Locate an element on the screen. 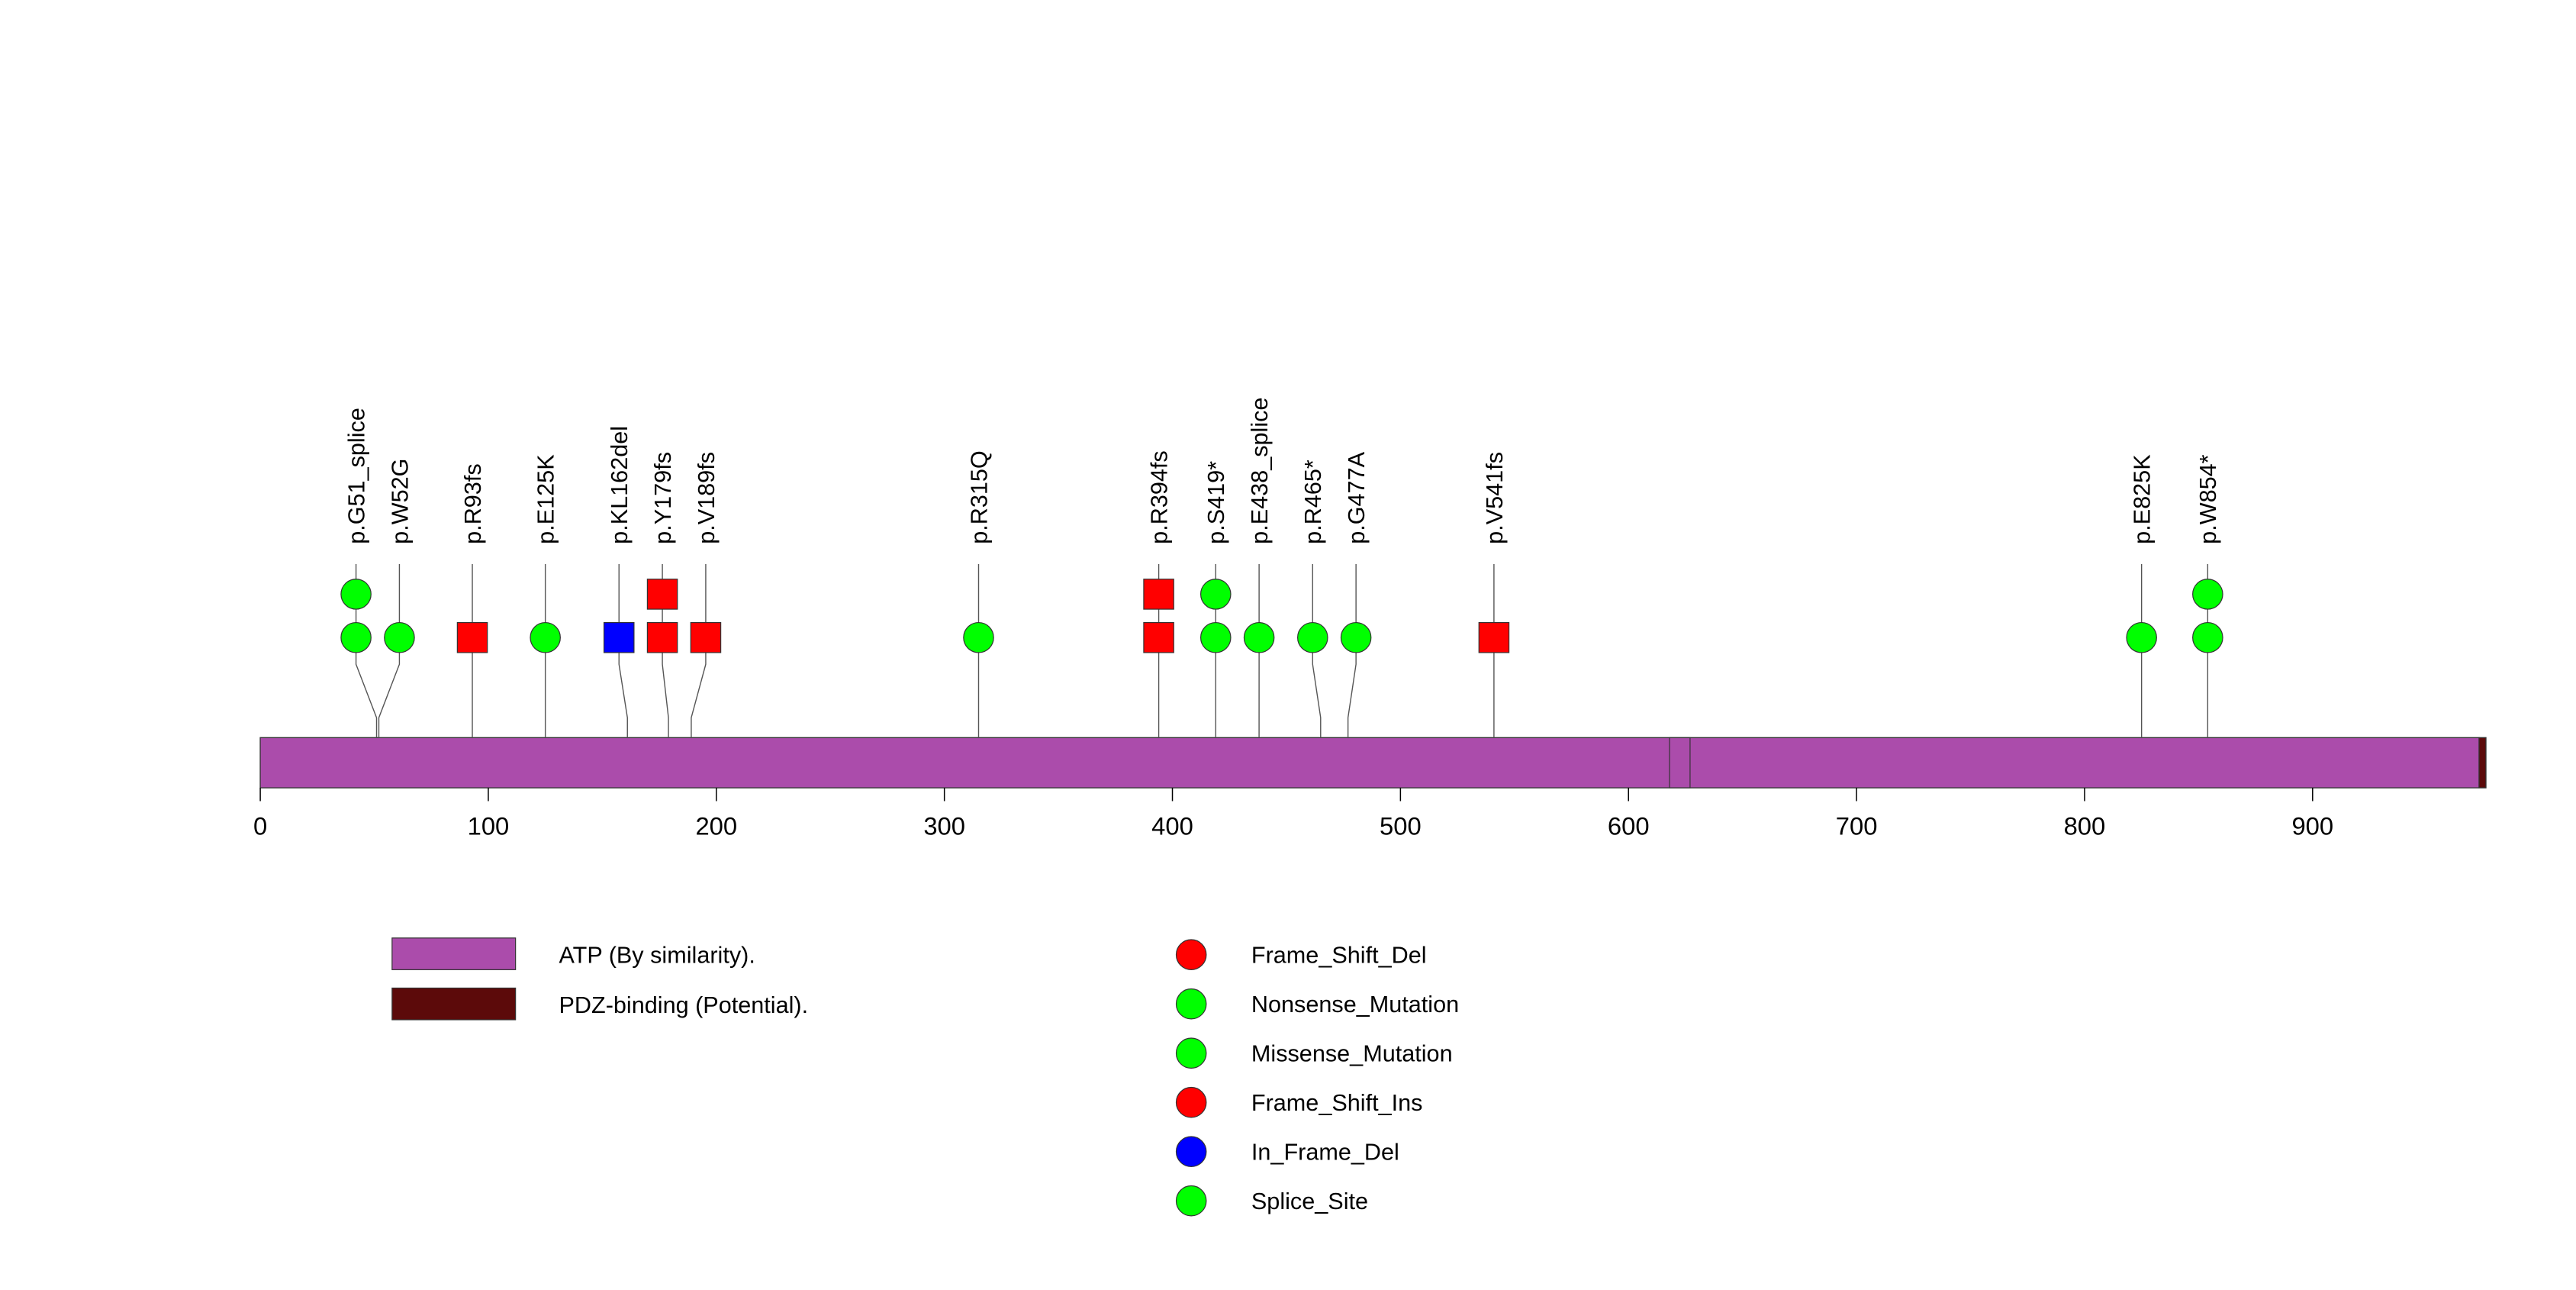 This screenshot has height=1290, width=2576. mutation-label: p.R315Q is located at coordinates (979, 497).